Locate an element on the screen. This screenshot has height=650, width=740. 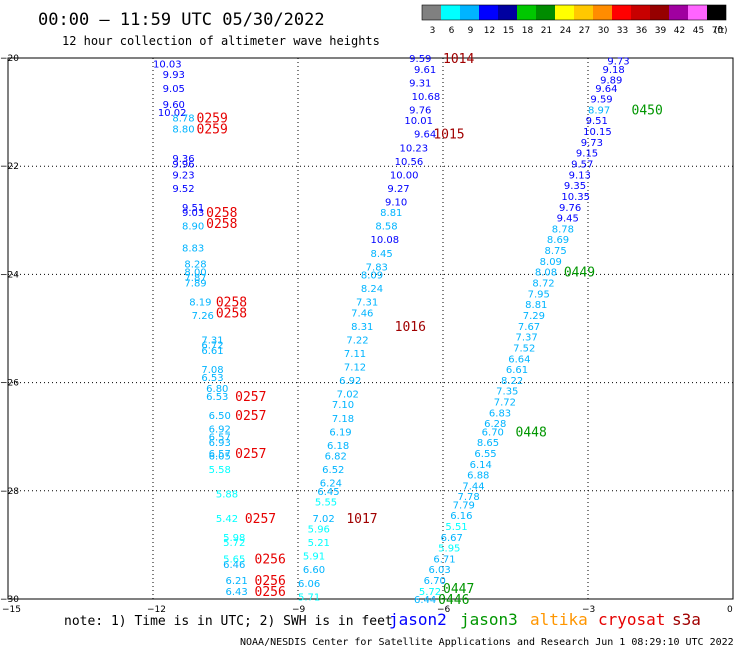
colorbar-unit: (ft) is located at coordinates (721, 31).